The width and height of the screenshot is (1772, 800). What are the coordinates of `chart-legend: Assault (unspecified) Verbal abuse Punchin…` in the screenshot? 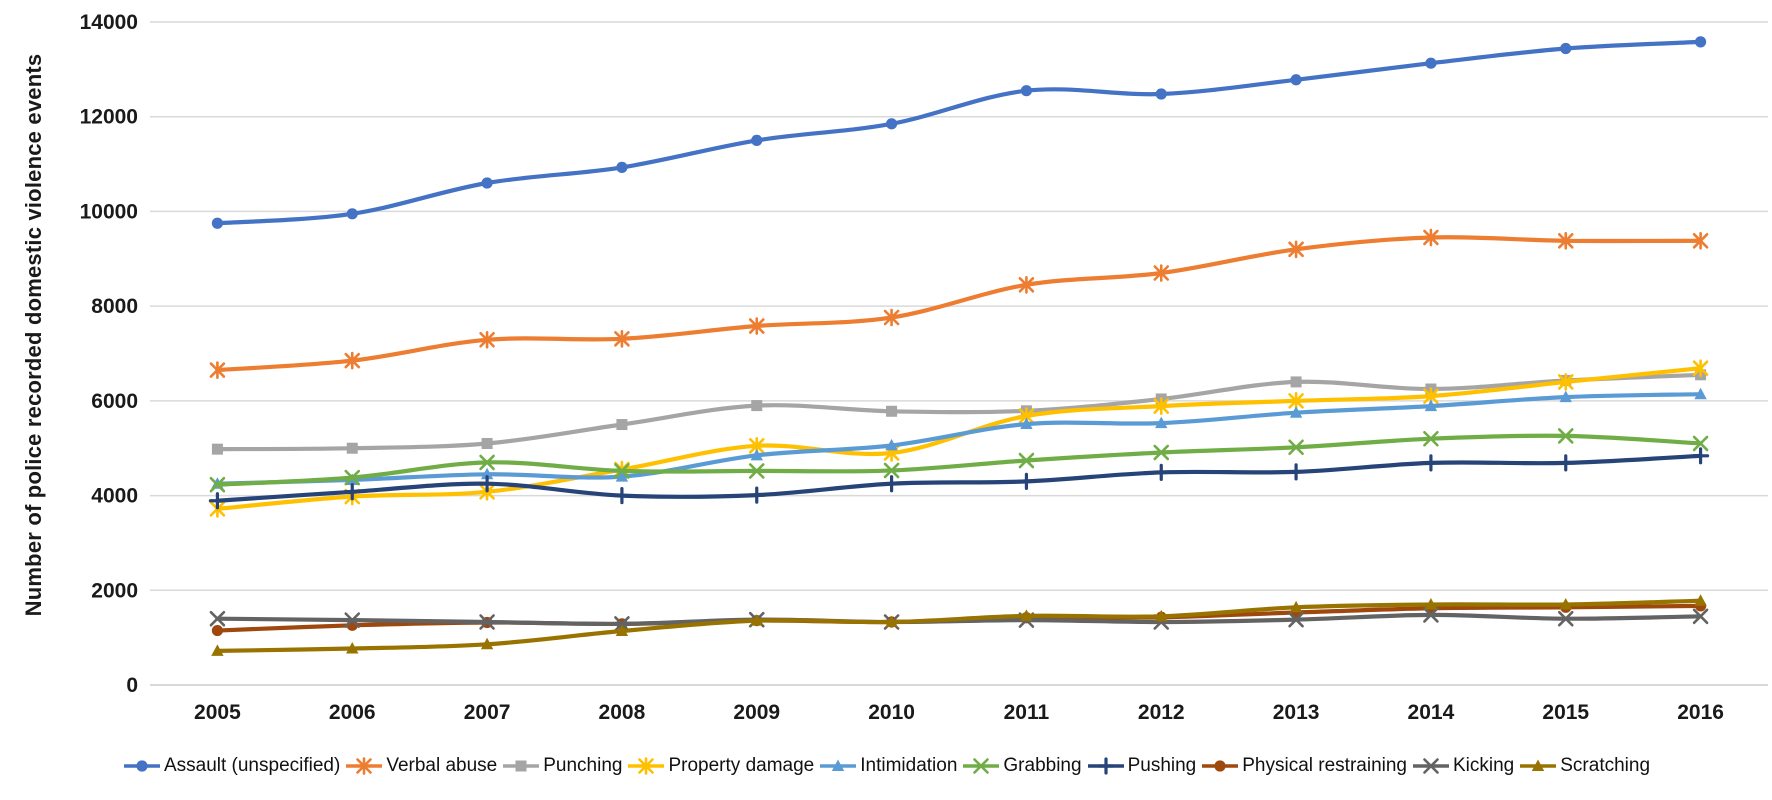 It's located at (886, 766).